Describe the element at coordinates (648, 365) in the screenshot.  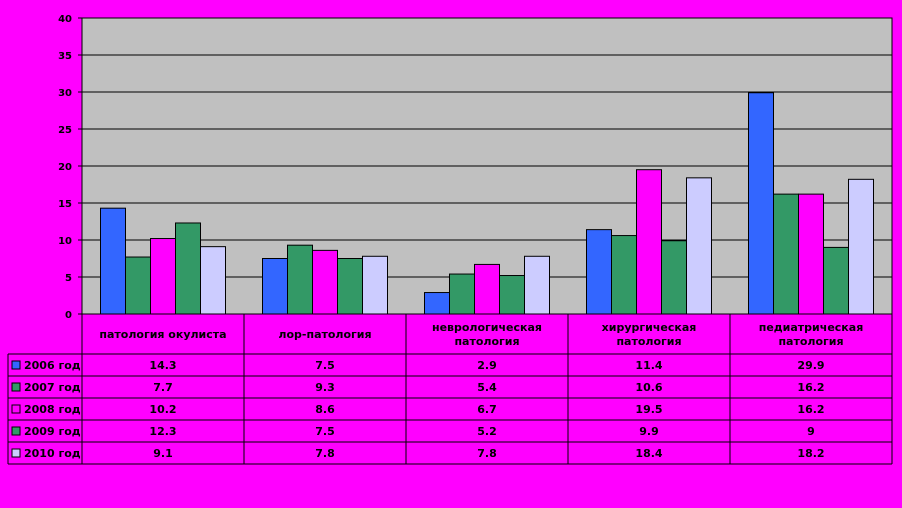
I see `data-label: 11.4` at that location.